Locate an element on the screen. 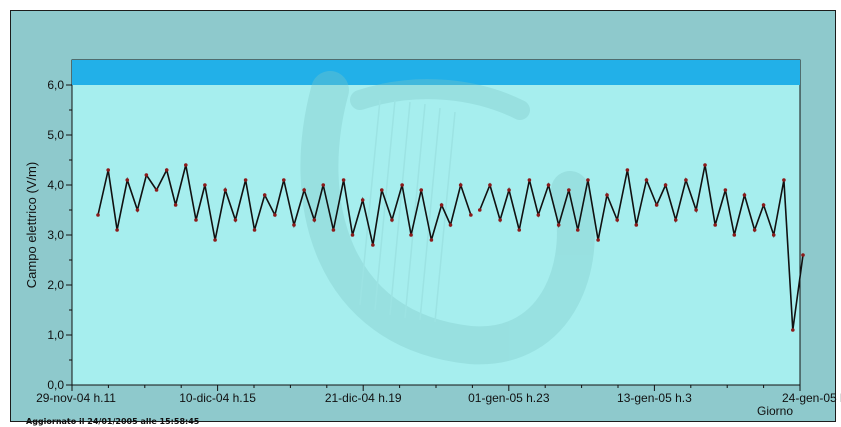 This screenshot has width=841, height=427. x-tick-label: 13-gen-05 h.3 is located at coordinates (654, 398).